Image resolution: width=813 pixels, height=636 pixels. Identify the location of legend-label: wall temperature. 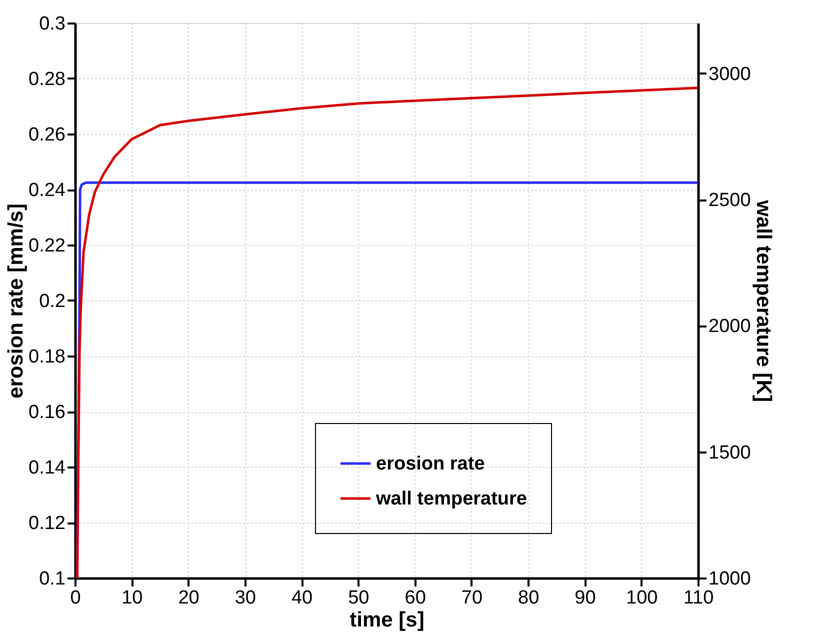
(451, 499).